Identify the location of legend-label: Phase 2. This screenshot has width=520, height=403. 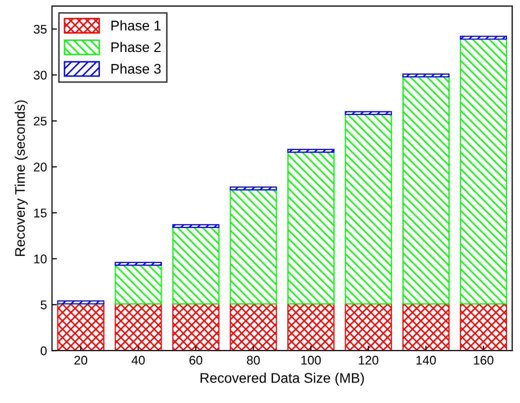
(136, 47).